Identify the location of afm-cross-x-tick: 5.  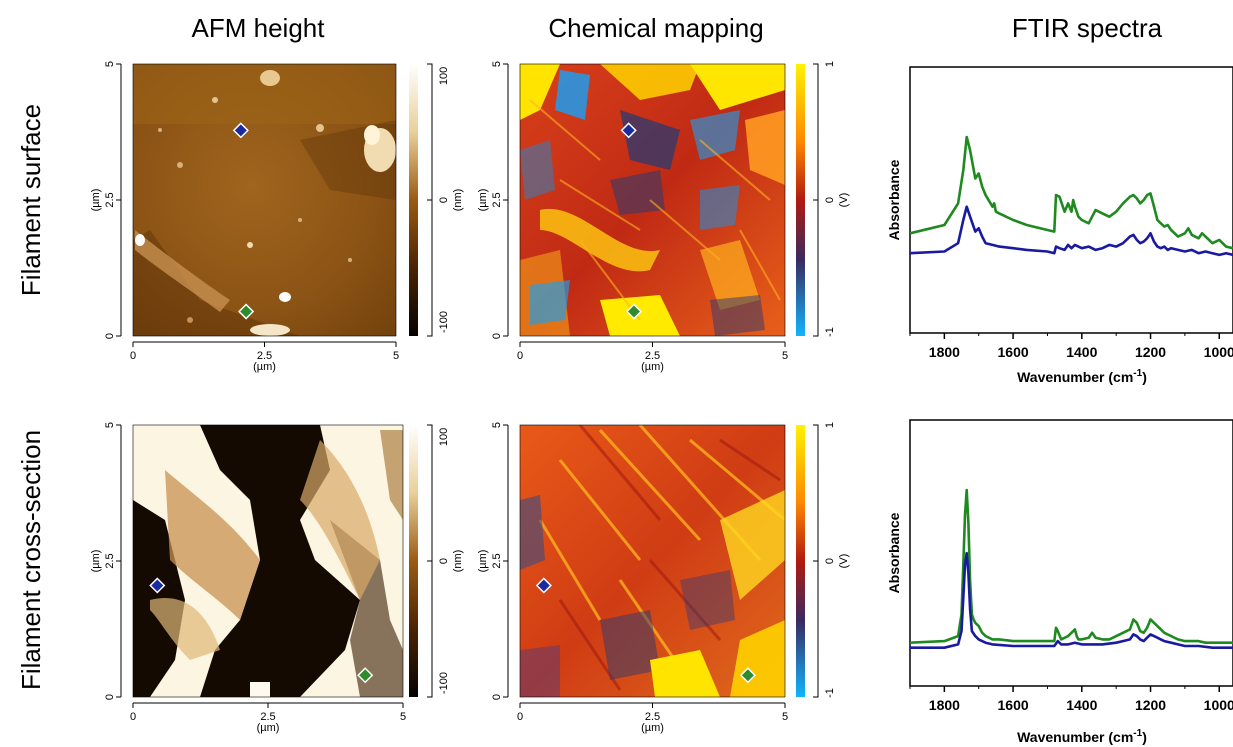
(403, 717).